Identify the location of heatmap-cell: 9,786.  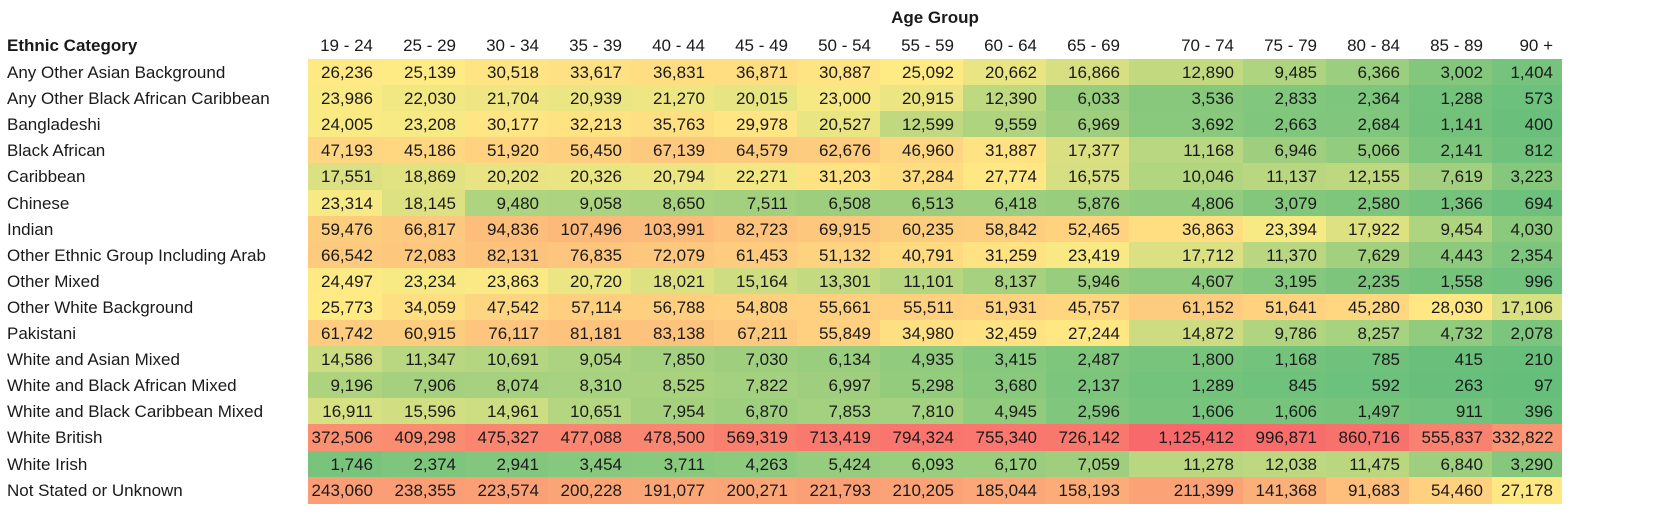
(1284, 333).